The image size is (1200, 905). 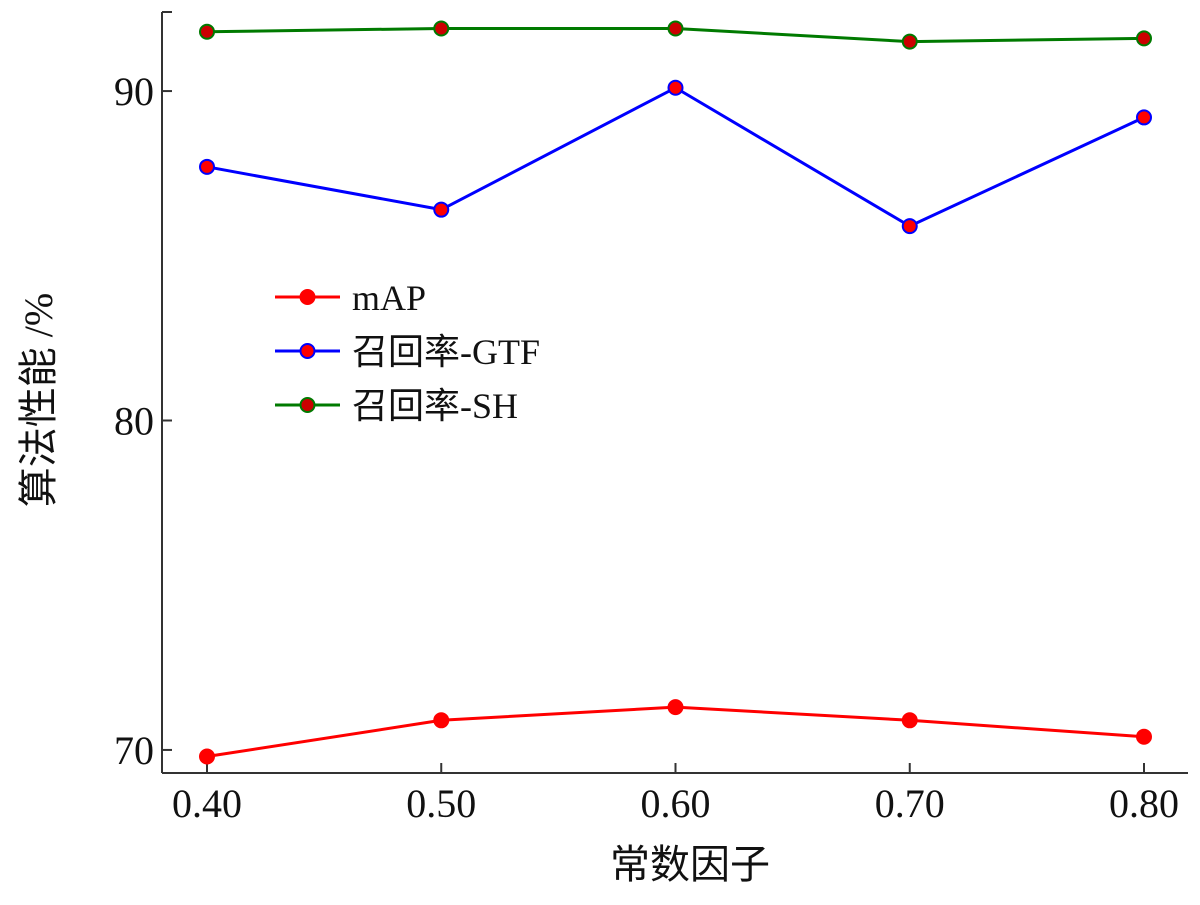 I want to click on series-line, so click(x=675, y=157).